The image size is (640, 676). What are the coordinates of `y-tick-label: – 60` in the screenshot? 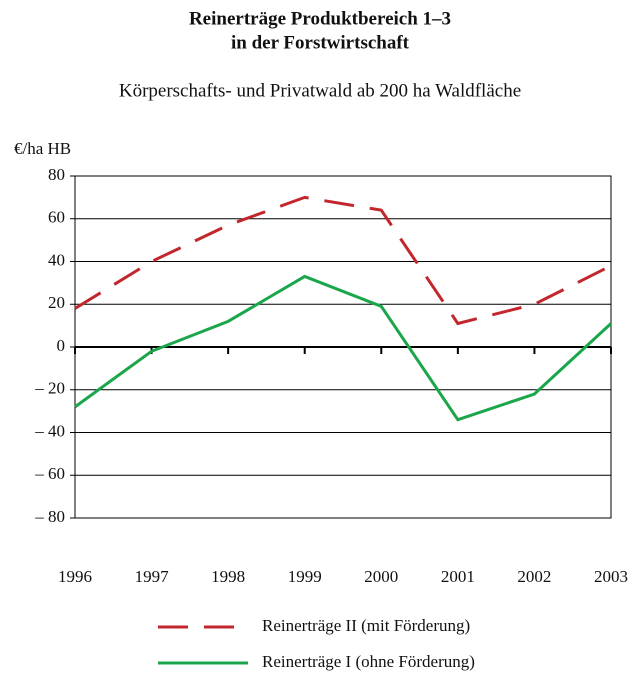 It's located at (49, 473).